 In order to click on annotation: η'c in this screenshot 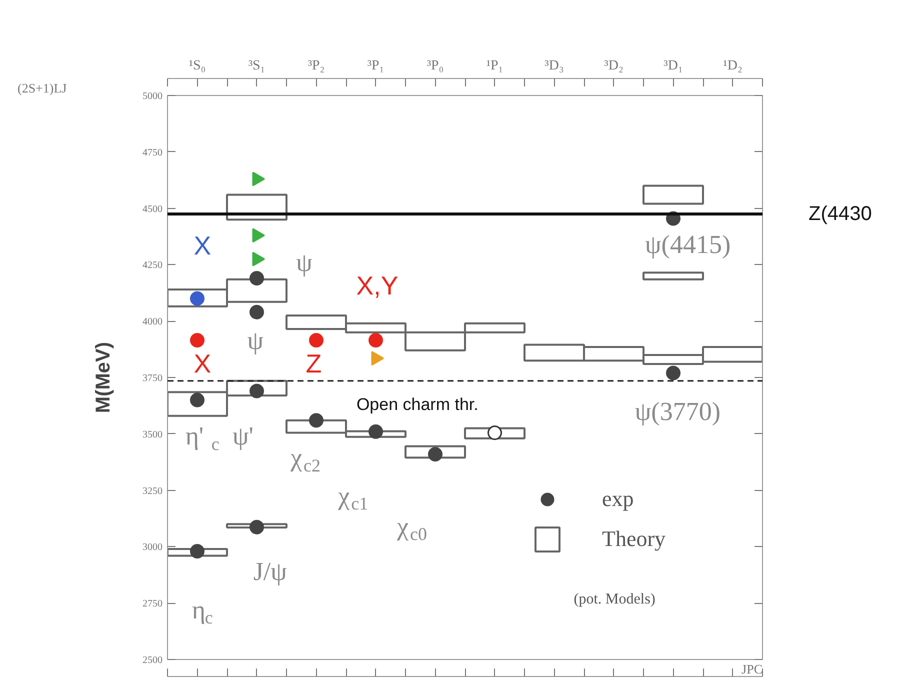, I will do `click(202, 438)`.